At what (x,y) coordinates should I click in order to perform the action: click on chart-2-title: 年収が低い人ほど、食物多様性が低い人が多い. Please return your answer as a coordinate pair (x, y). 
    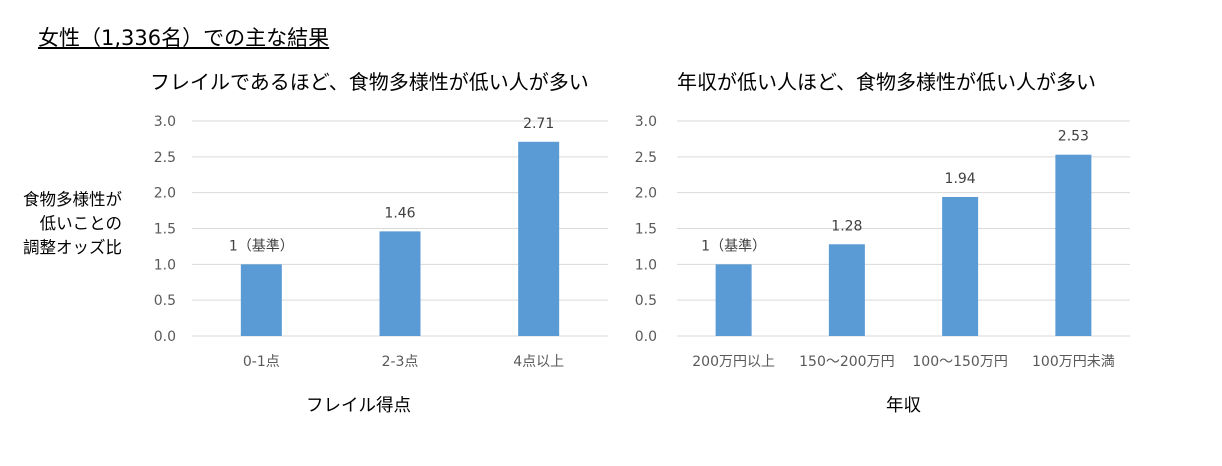
    Looking at the image, I should click on (886, 82).